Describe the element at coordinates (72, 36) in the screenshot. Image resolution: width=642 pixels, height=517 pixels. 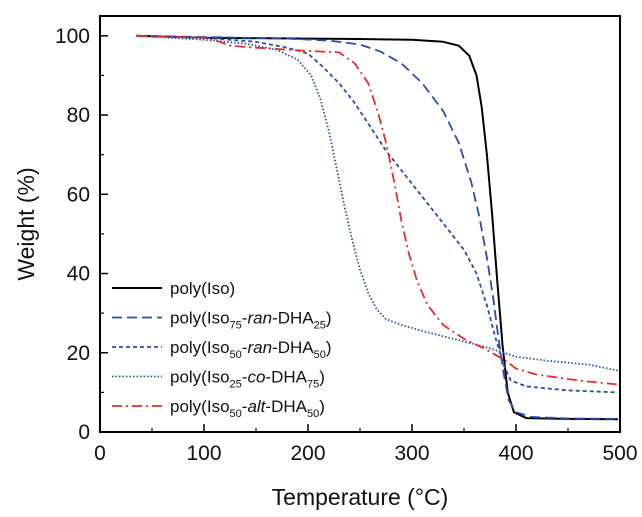
I see `y-tick-label: 100` at that location.